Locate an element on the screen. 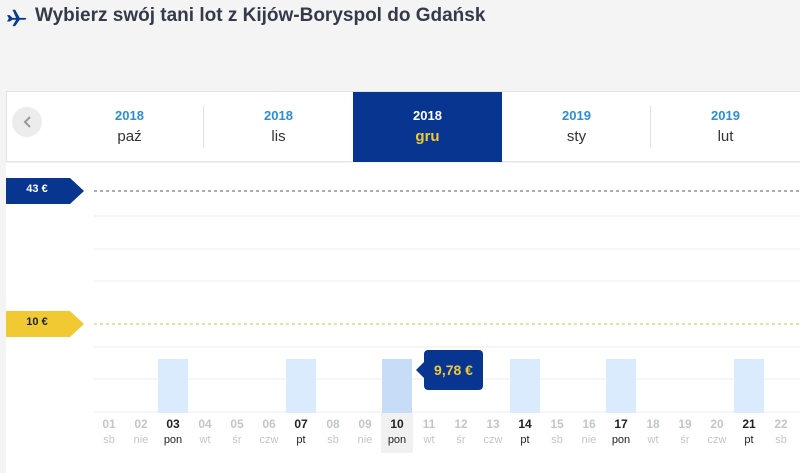 This screenshot has width=800, height=473. day-06: 06 czw is located at coordinates (269, 433).